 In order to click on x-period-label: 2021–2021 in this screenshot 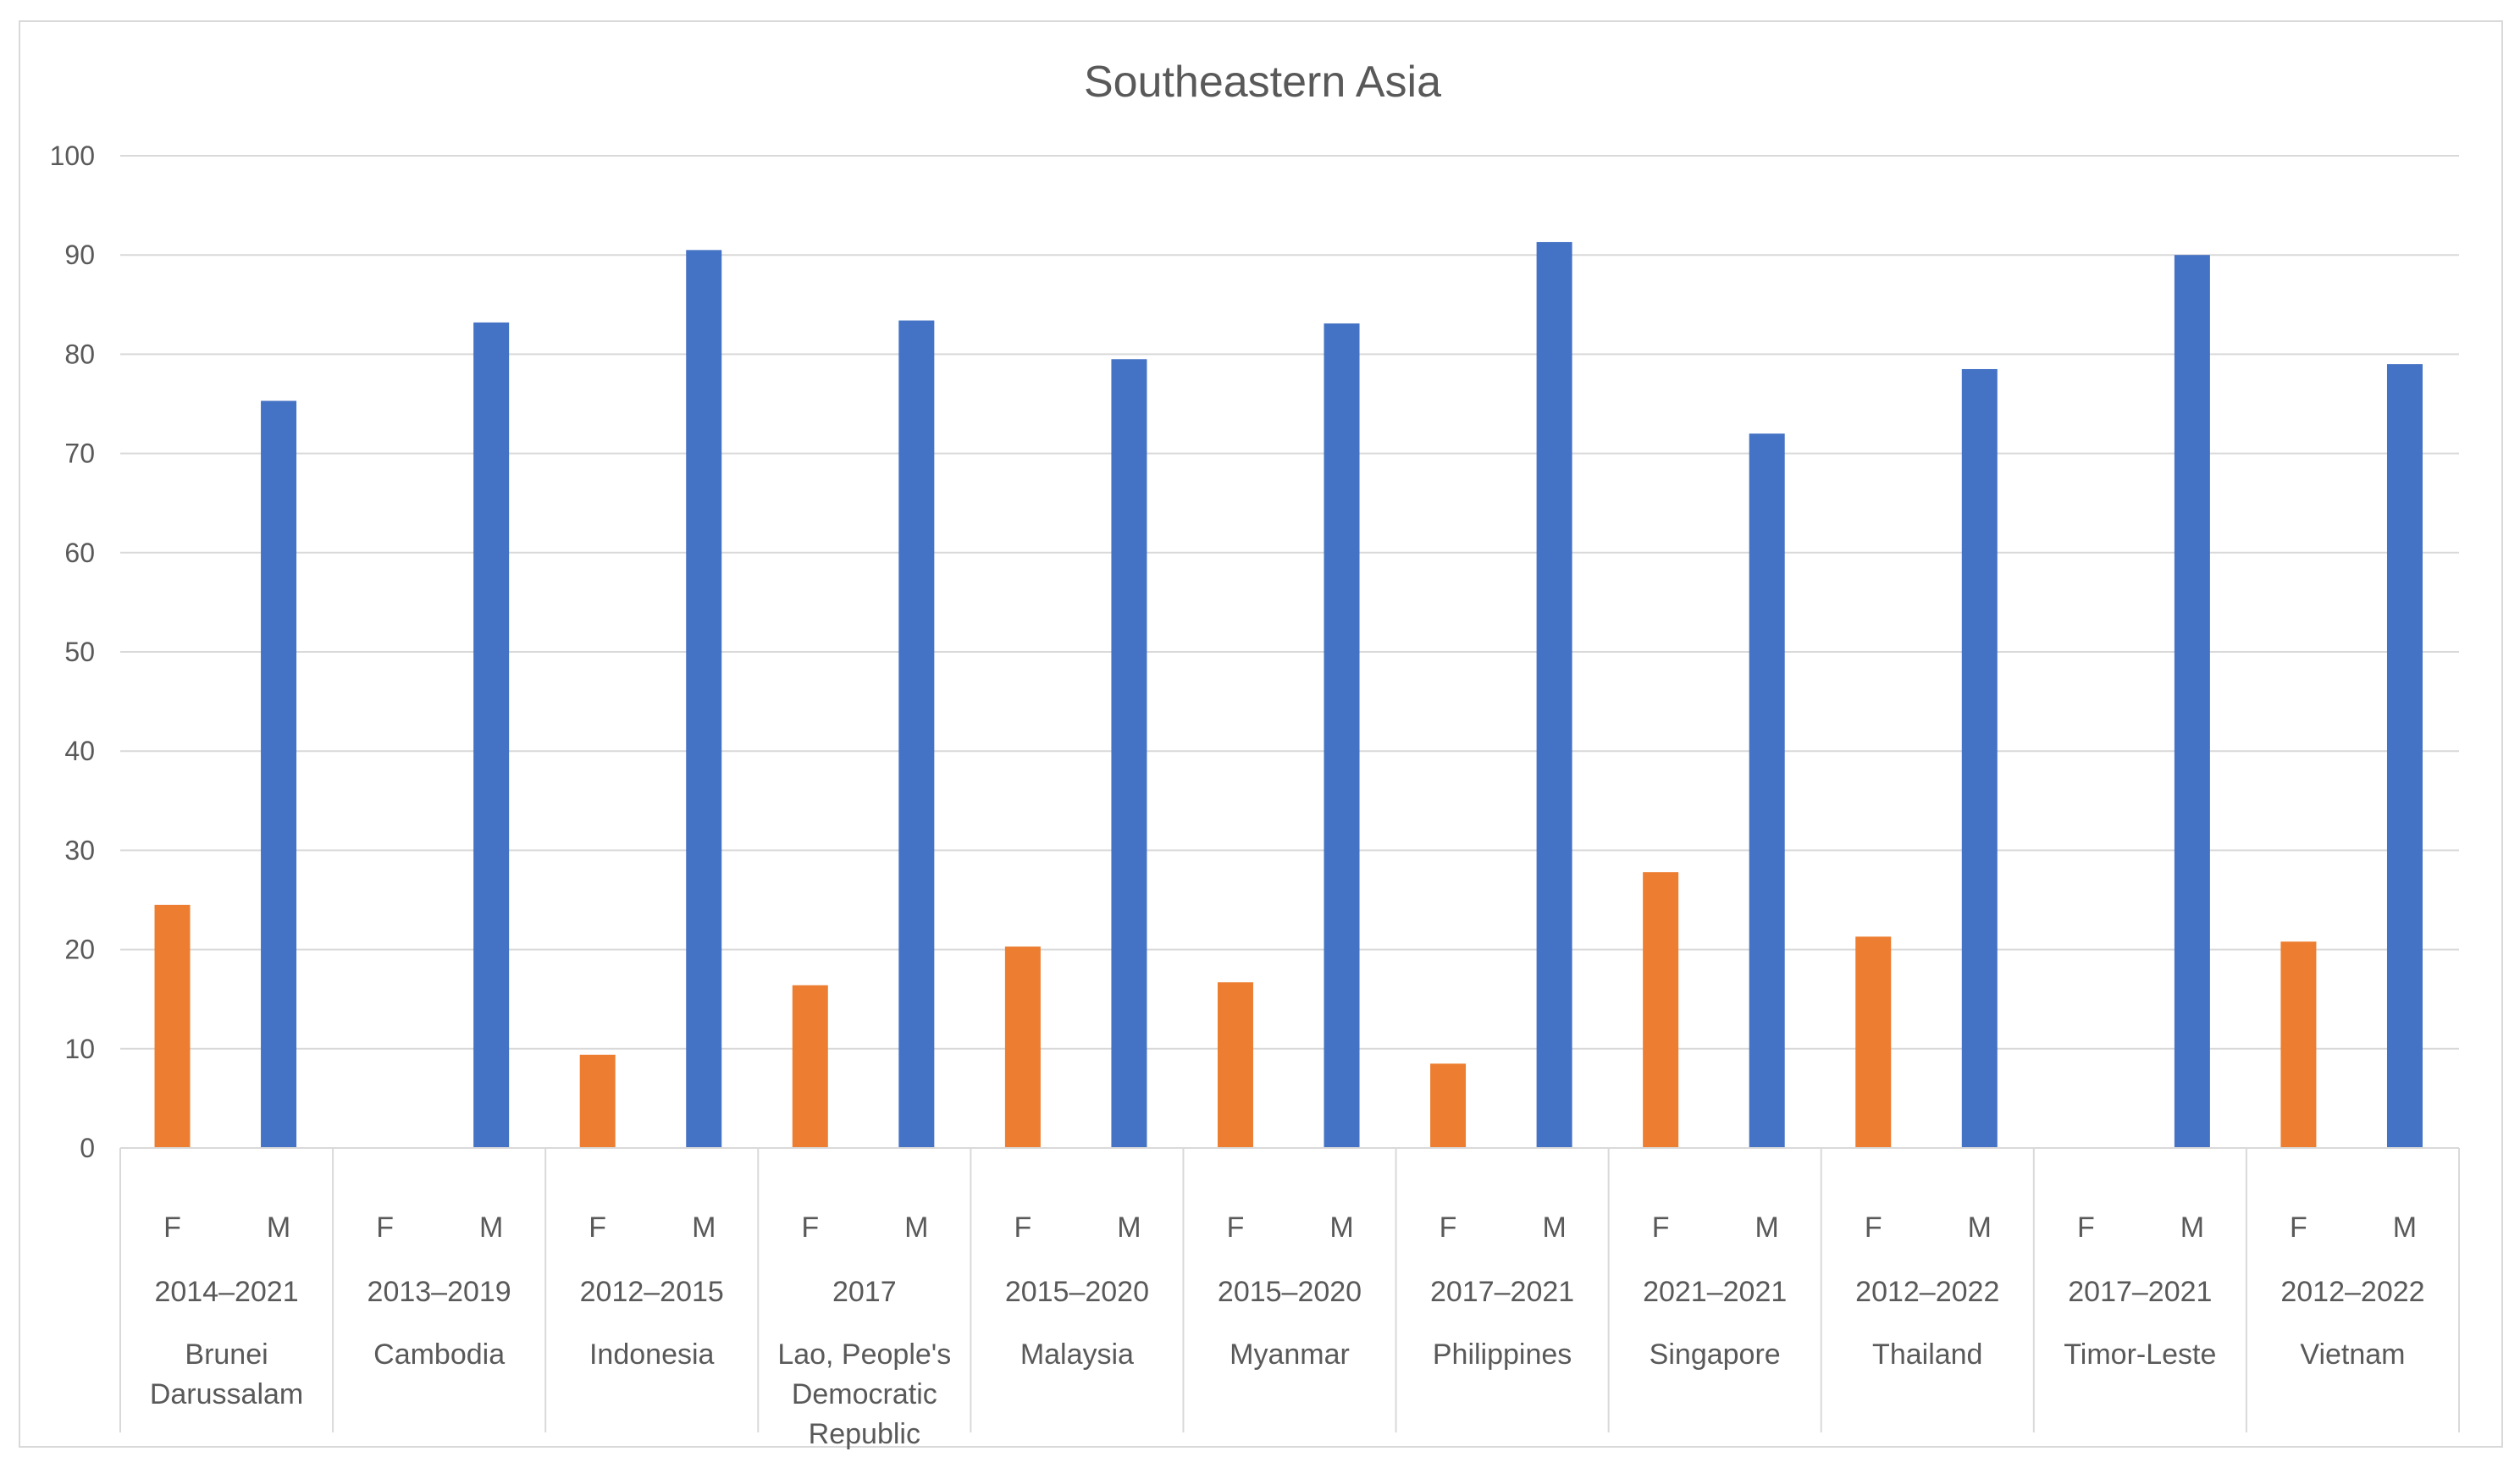, I will do `click(1715, 1292)`.